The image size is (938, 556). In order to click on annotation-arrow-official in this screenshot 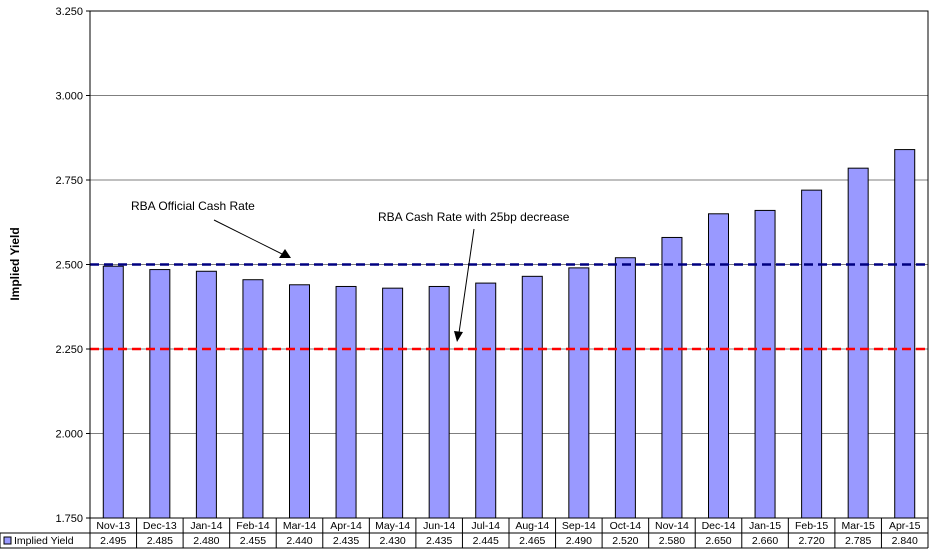, I will do `click(249, 237)`.